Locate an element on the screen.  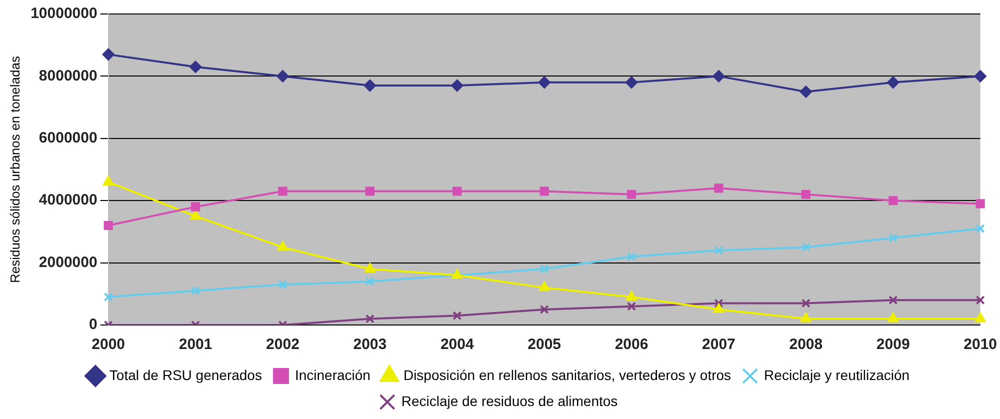
y-axis-title: Residuos sólidos urbanos en toneladas is located at coordinates (14, 169).